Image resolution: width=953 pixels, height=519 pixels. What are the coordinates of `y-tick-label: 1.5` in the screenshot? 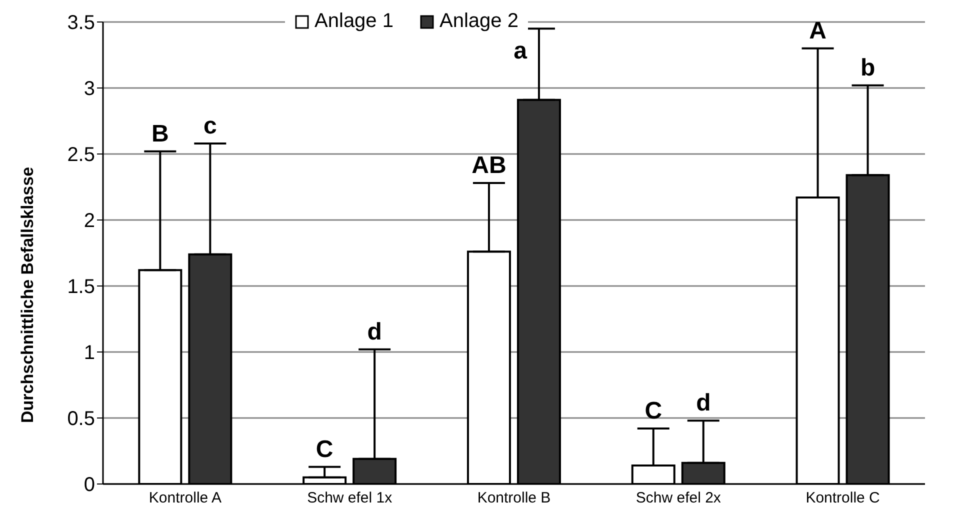 It's located at (81, 287).